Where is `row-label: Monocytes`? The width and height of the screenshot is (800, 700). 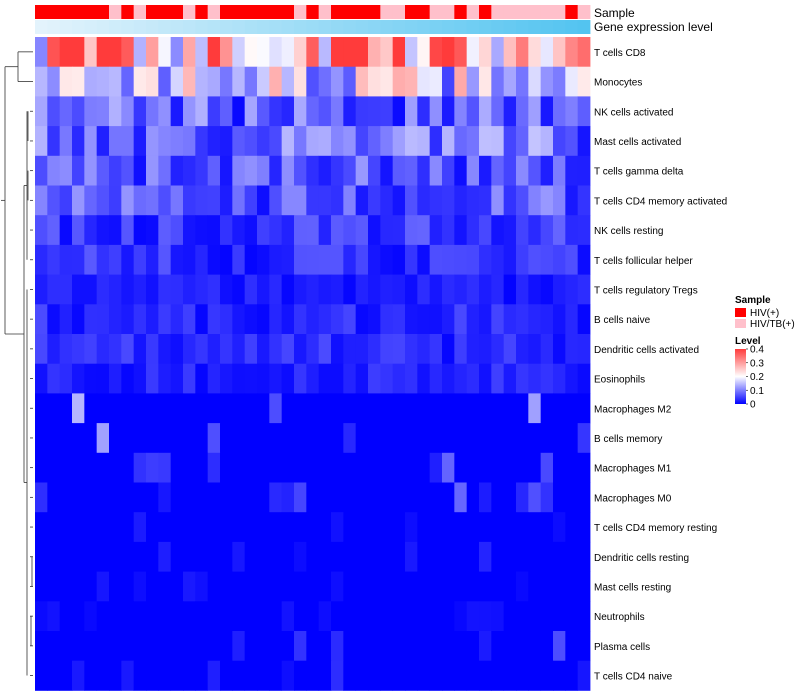
row-label: Monocytes is located at coordinates (618, 83).